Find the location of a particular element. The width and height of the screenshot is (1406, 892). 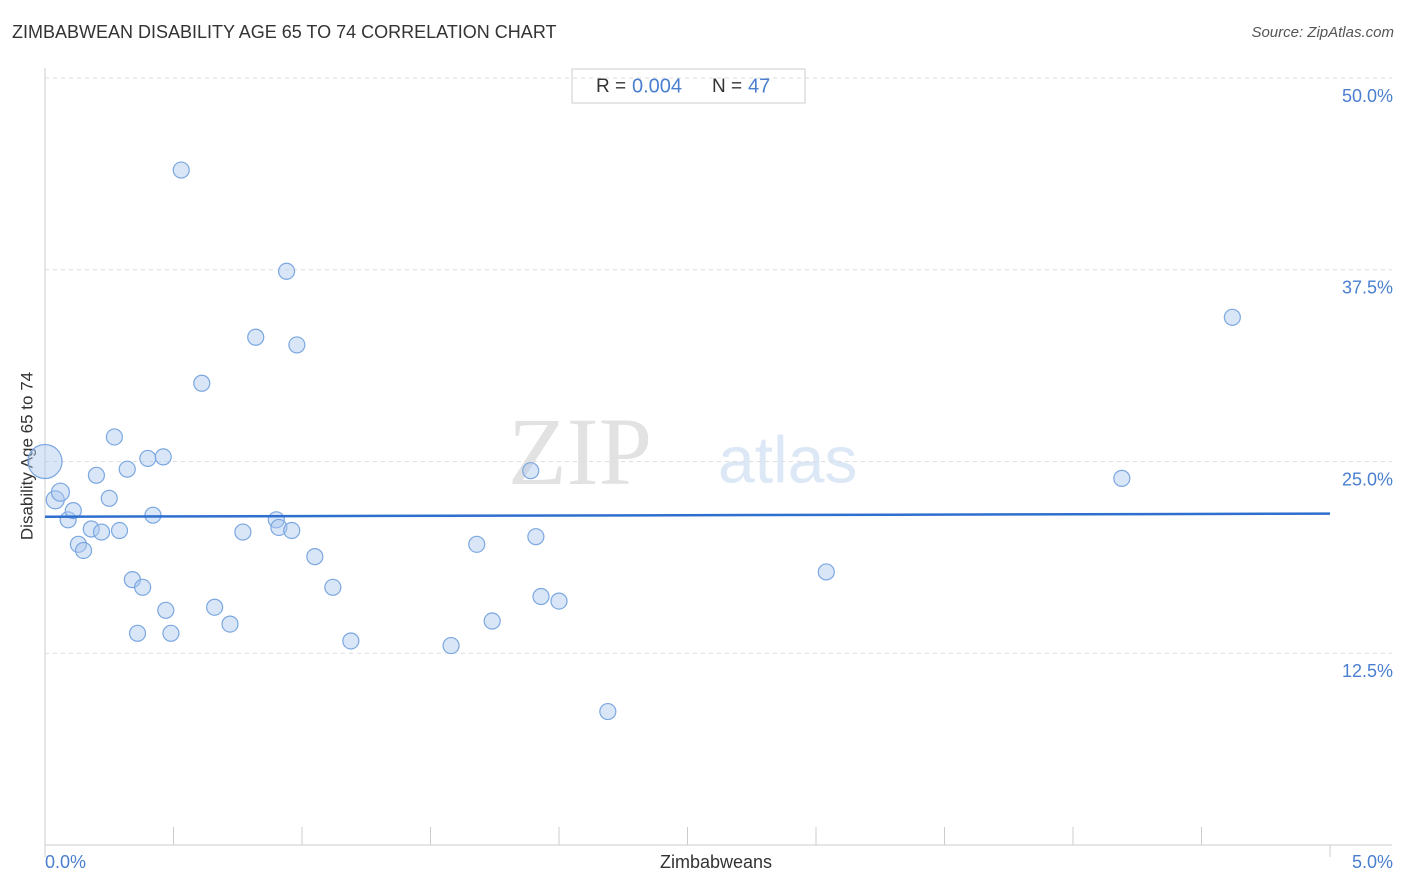

y-tick-label: 50.0% is located at coordinates (1367, 96).